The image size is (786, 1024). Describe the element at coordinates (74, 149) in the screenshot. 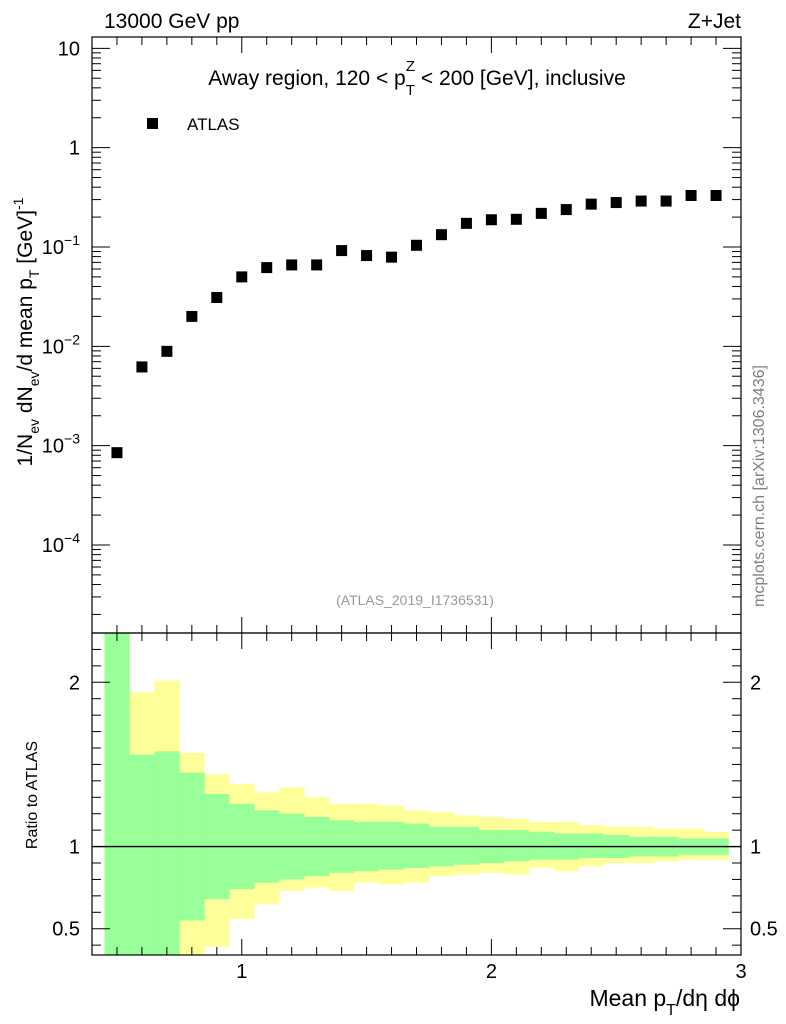

I see `main-y-tick-label: 1` at that location.